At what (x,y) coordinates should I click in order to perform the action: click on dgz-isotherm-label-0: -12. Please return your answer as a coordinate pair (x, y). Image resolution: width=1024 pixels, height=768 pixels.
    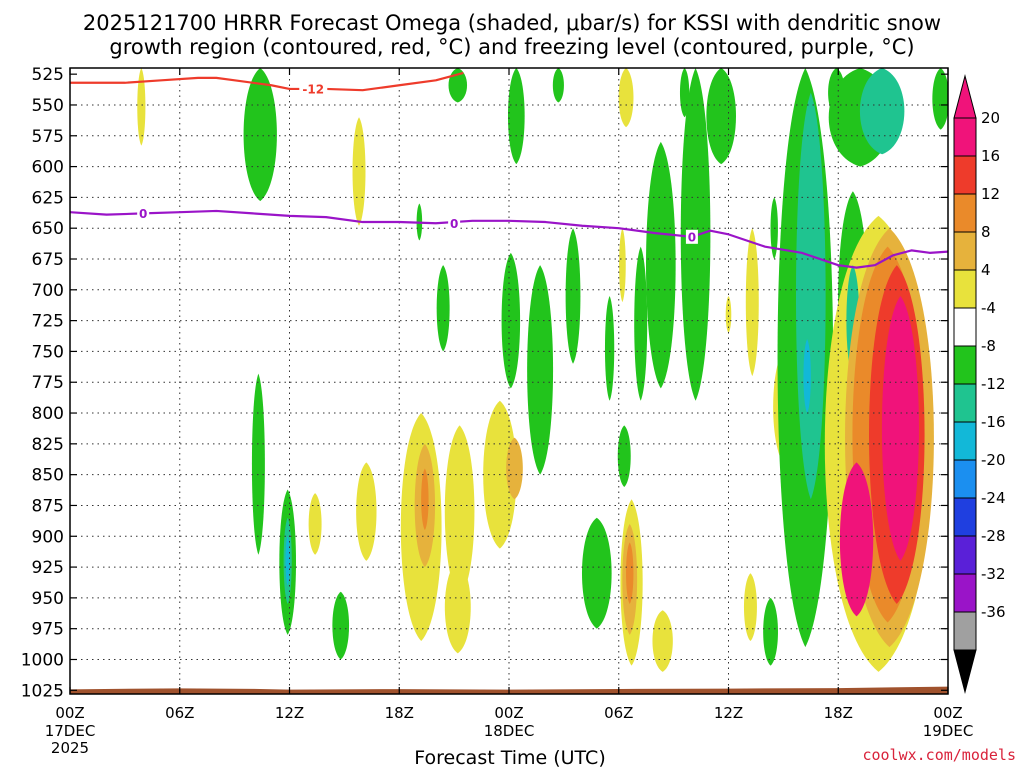
    Looking at the image, I should click on (313, 89).